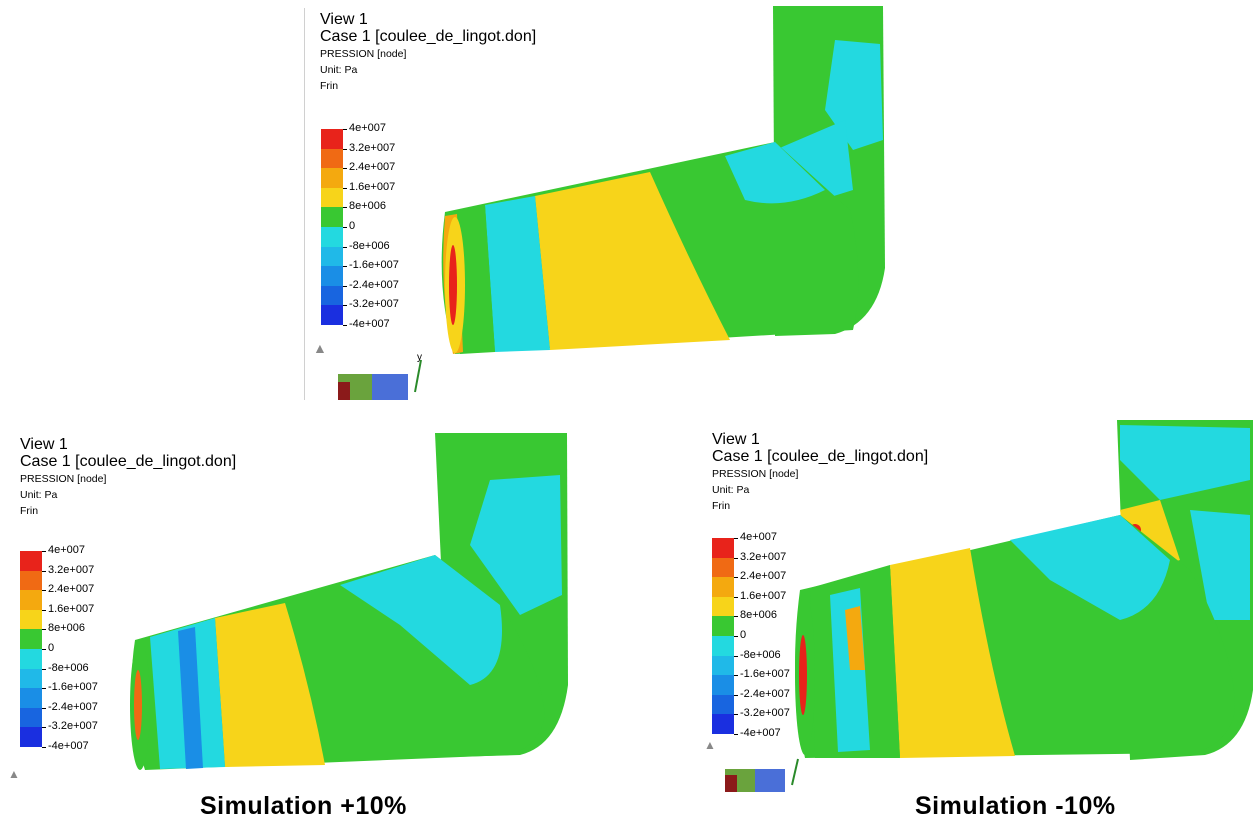 This screenshot has height=823, width=1255. What do you see at coordinates (63, 478) in the screenshot?
I see `field-label: PRESSION [node]` at bounding box center [63, 478].